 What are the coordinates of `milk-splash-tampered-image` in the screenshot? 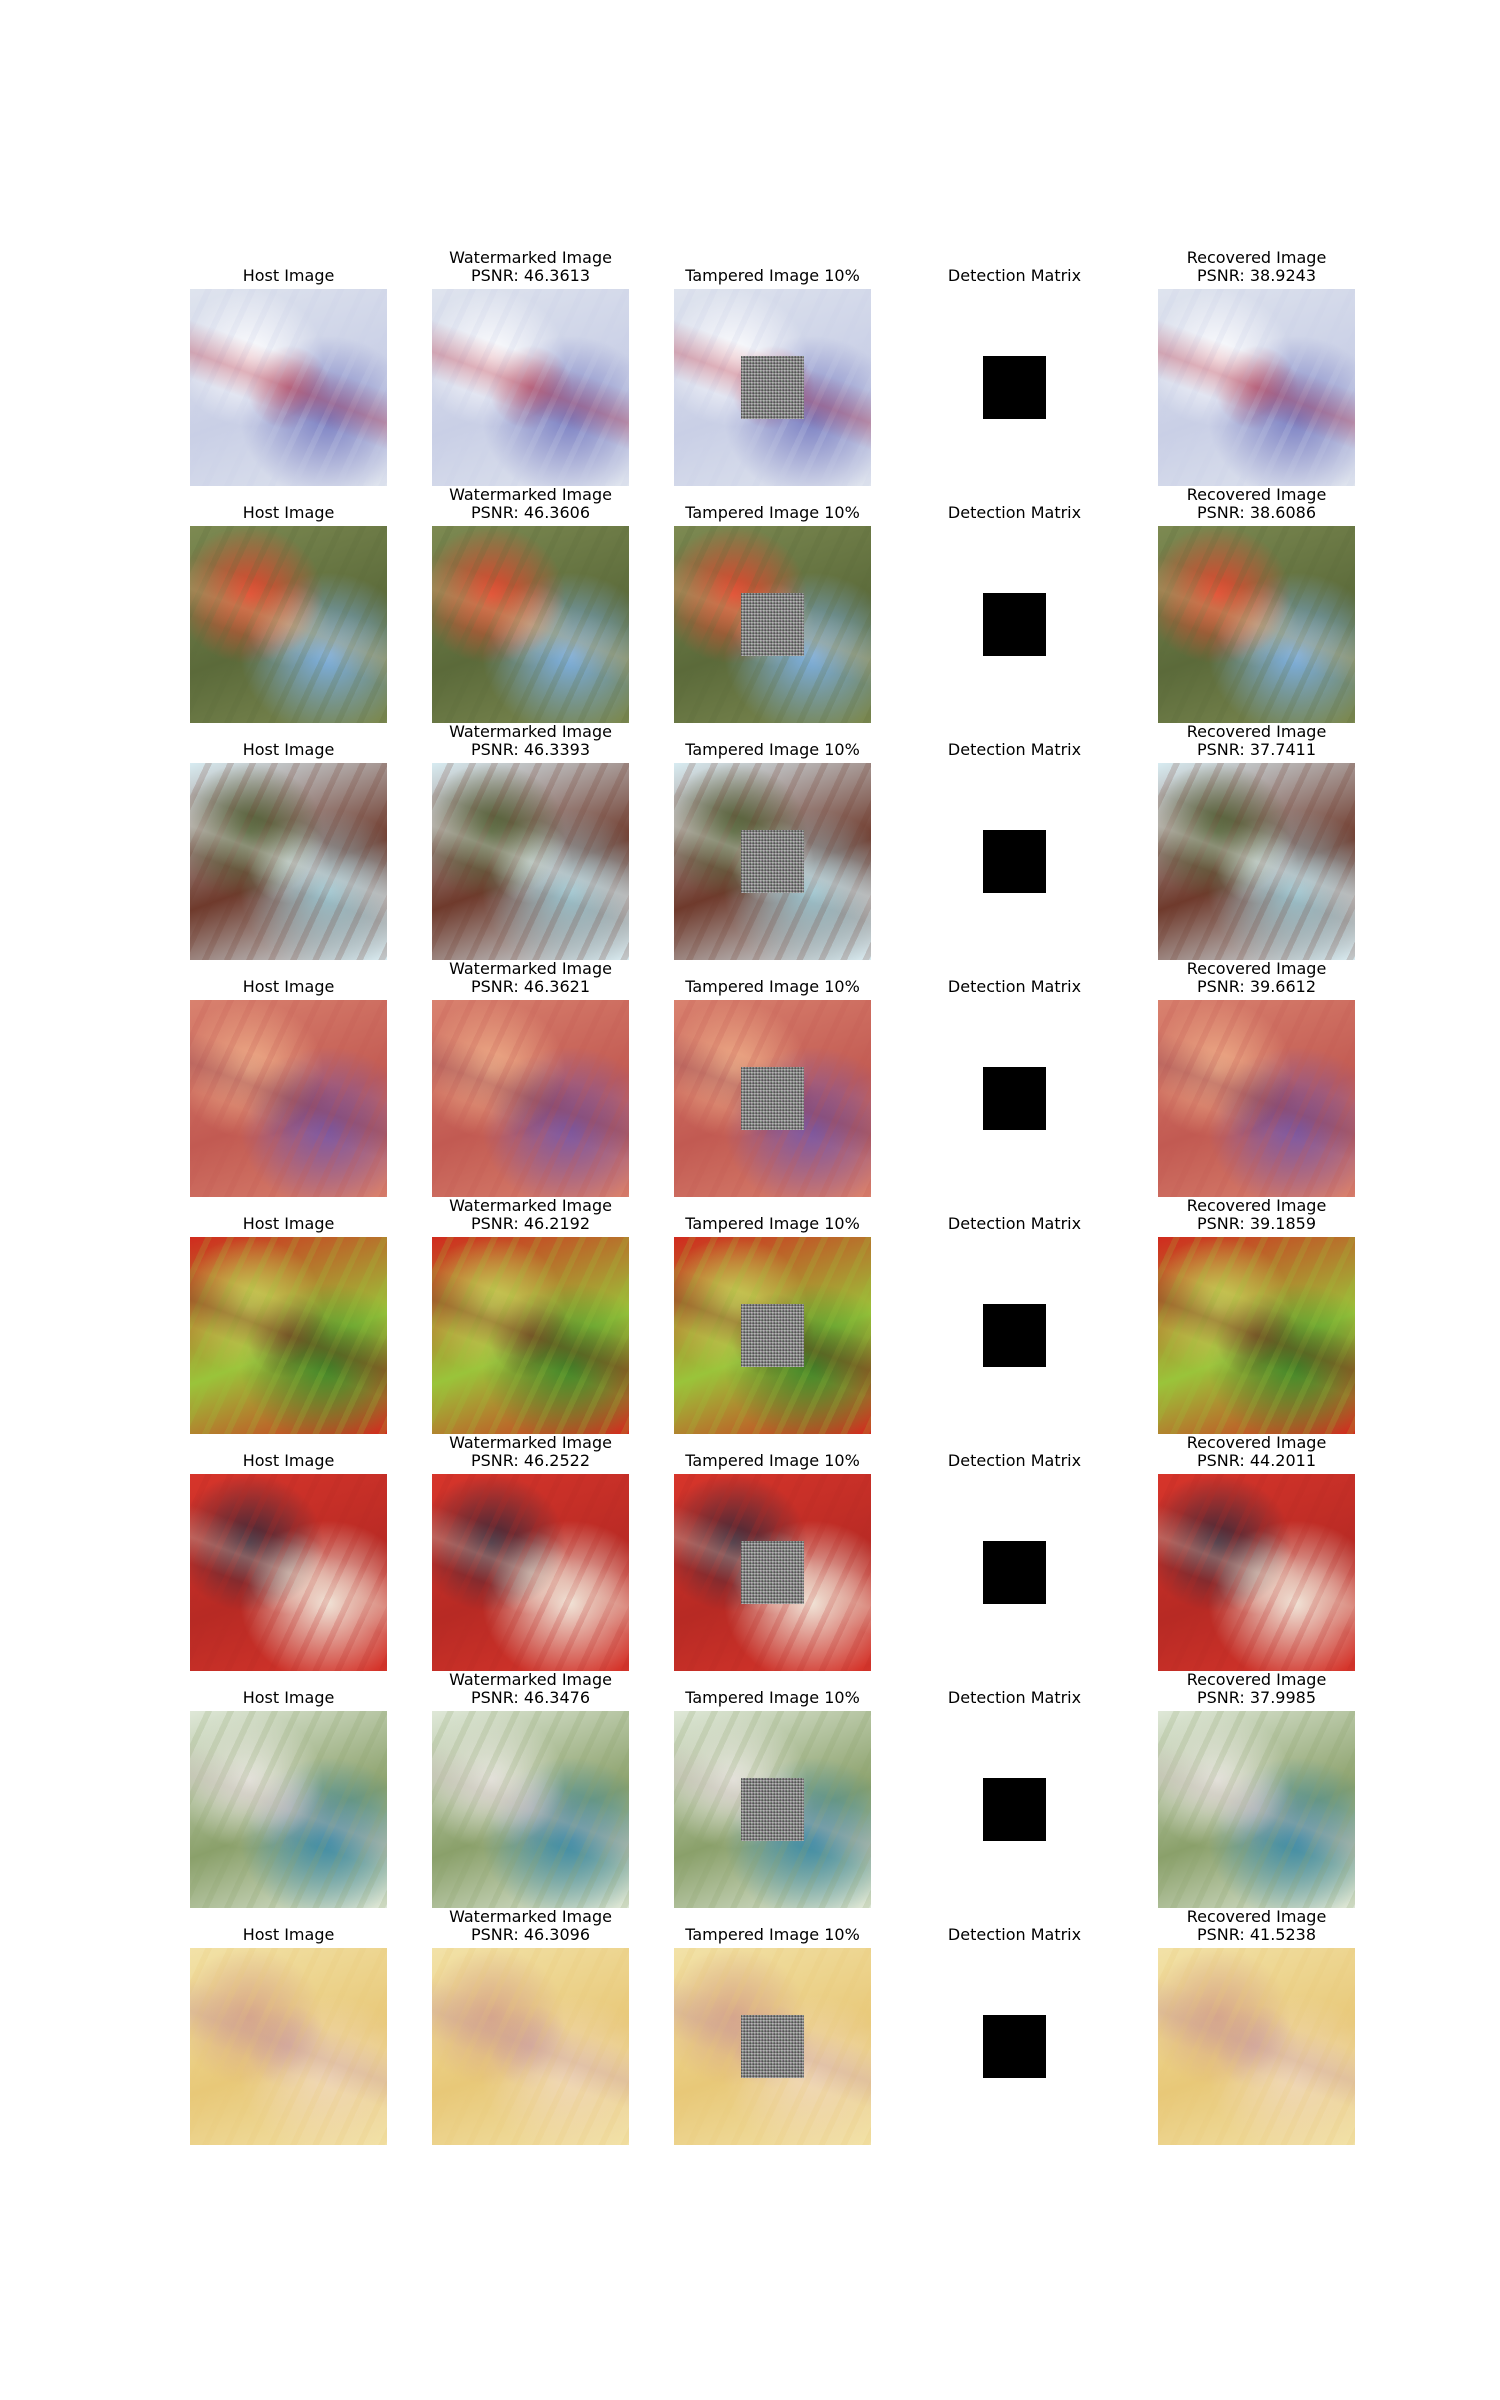 It's located at (772, 1572).